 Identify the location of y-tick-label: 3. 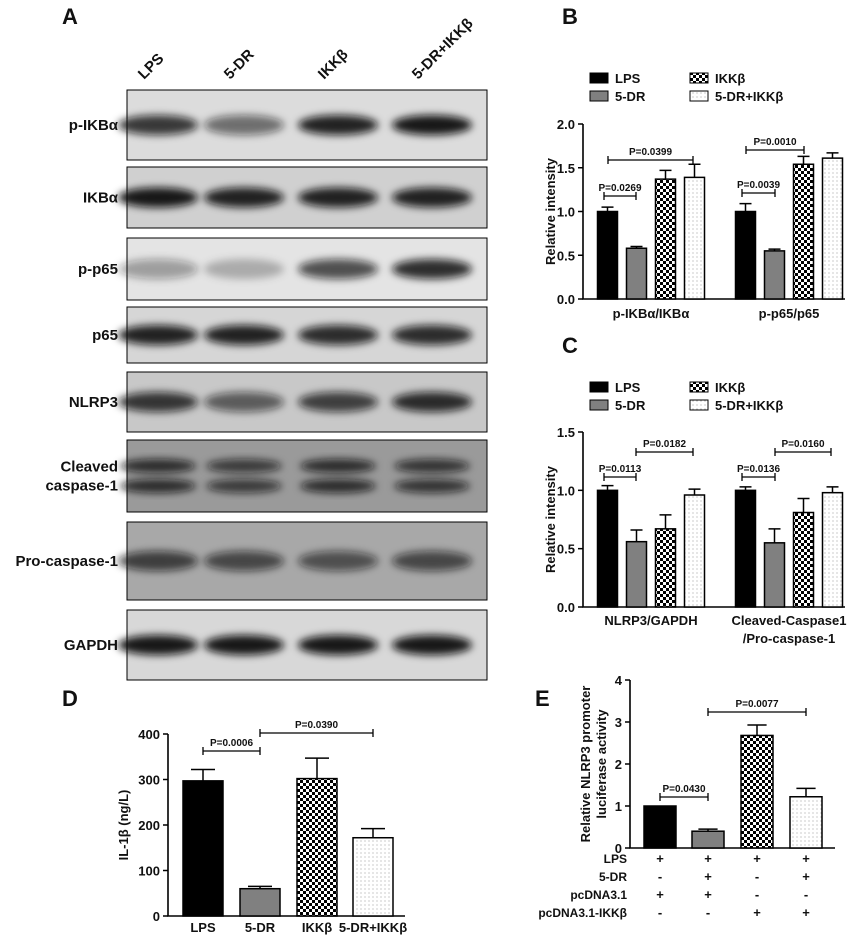
(618, 722).